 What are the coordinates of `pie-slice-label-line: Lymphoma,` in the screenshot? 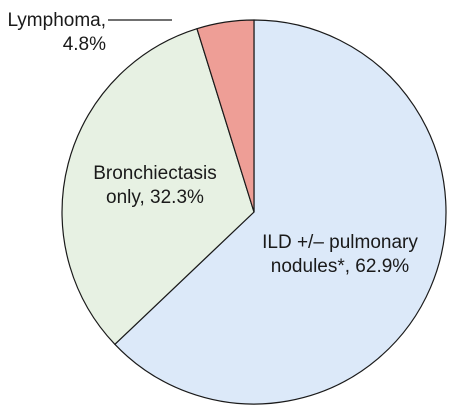 It's located at (56, 20).